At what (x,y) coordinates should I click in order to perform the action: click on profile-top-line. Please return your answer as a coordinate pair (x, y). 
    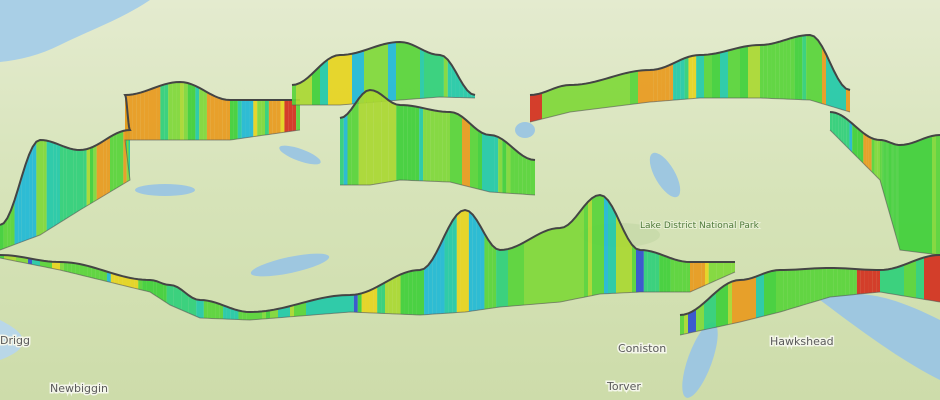
    Looking at the image, I should click on (690, 64).